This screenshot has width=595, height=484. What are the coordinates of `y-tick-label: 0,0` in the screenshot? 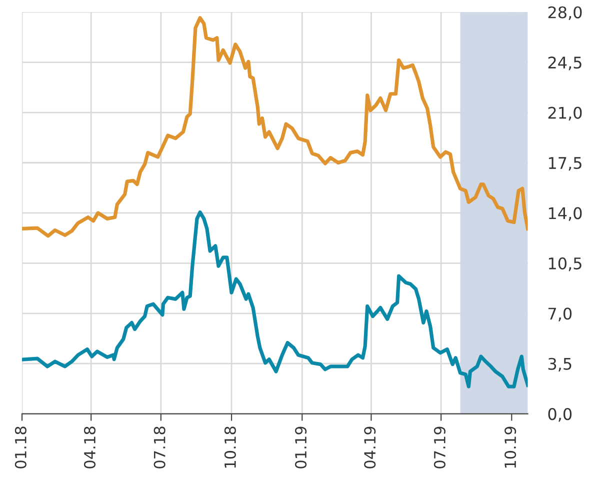 It's located at (560, 415).